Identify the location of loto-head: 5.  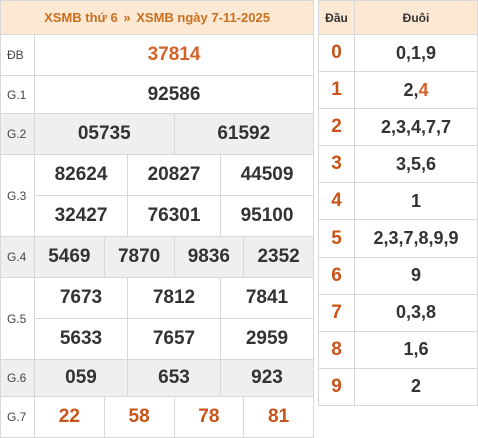
(336, 238).